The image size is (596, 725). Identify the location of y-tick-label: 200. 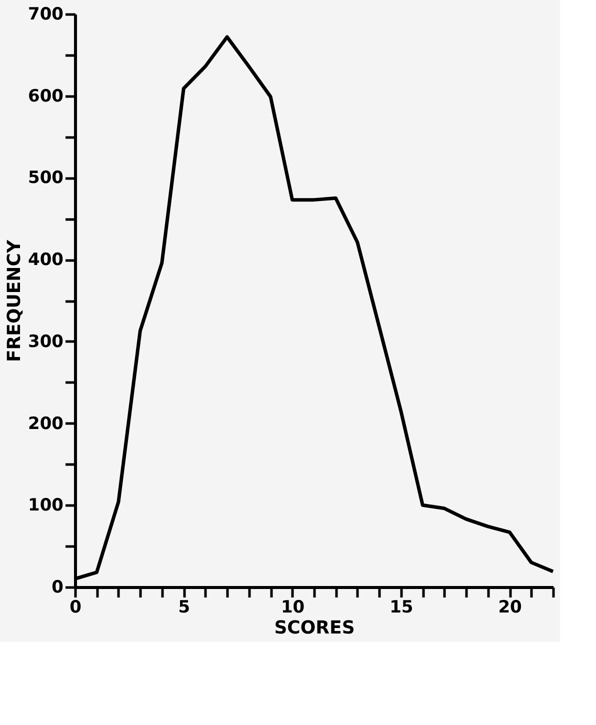
(46, 424).